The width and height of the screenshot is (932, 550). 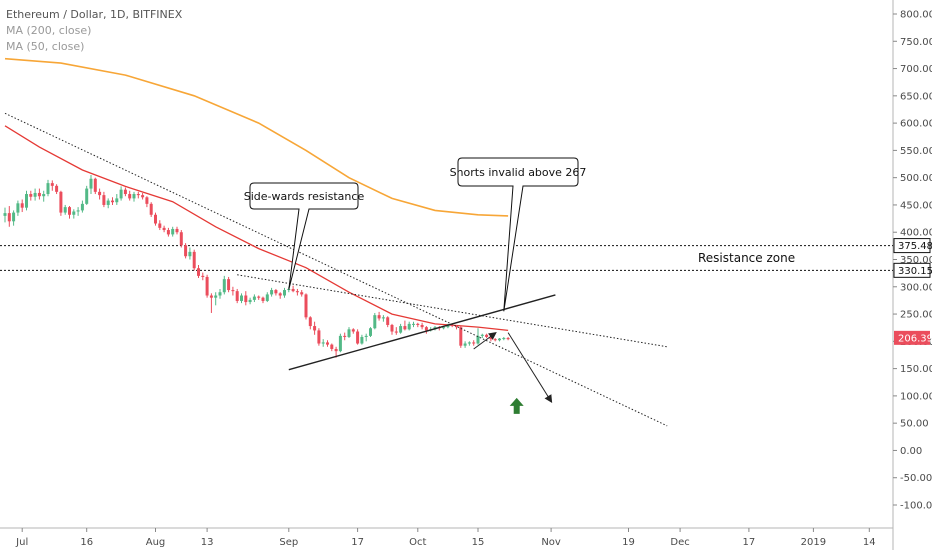 What do you see at coordinates (485, 340) in the screenshot?
I see `projection-arrow` at bounding box center [485, 340].